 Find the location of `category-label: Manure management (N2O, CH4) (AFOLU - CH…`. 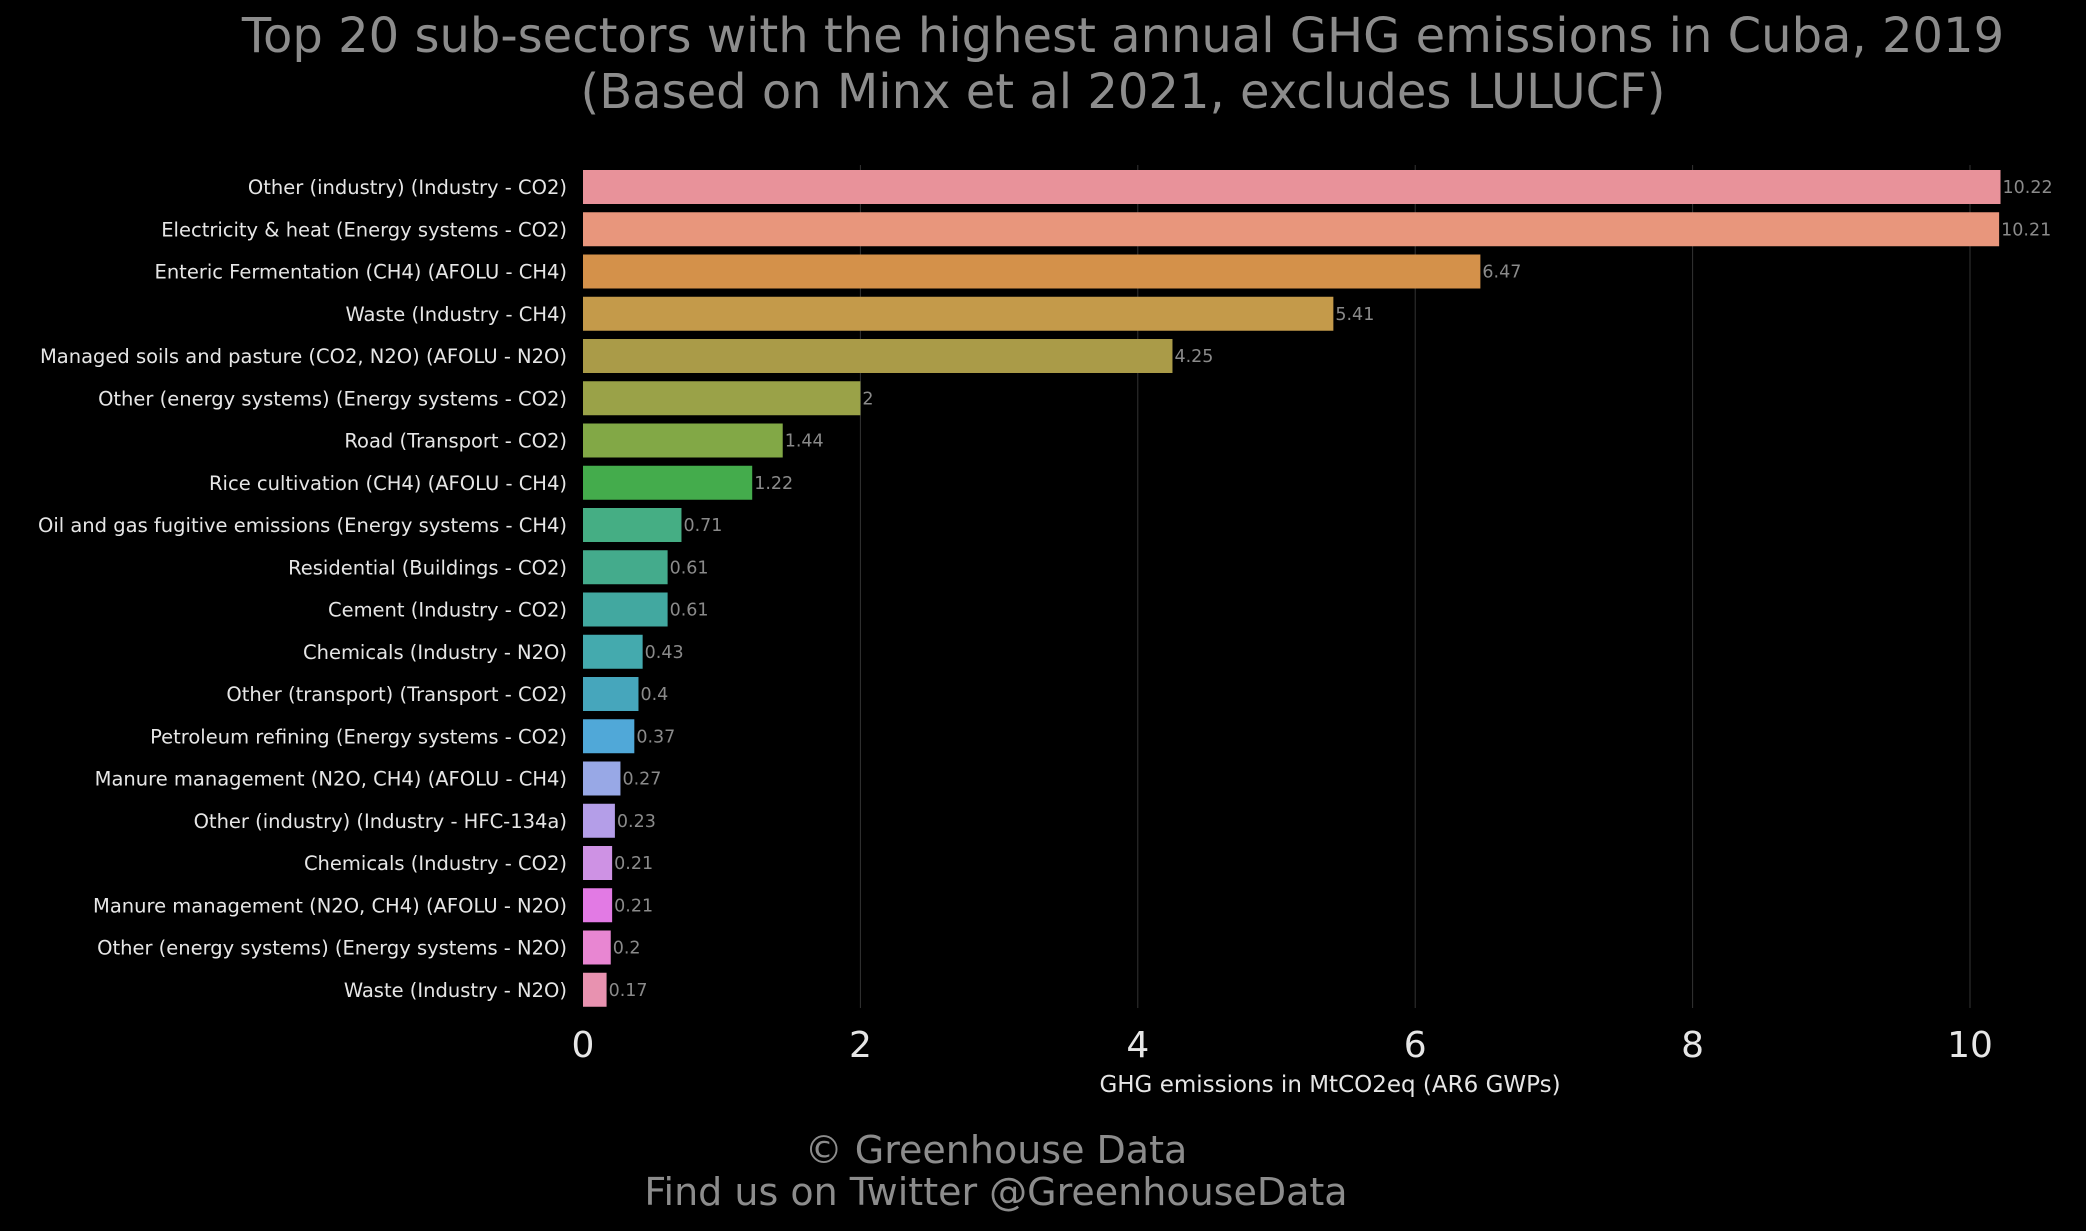

category-label: Manure management (N2O, CH4) (AFOLU - CH… is located at coordinates (331, 779).